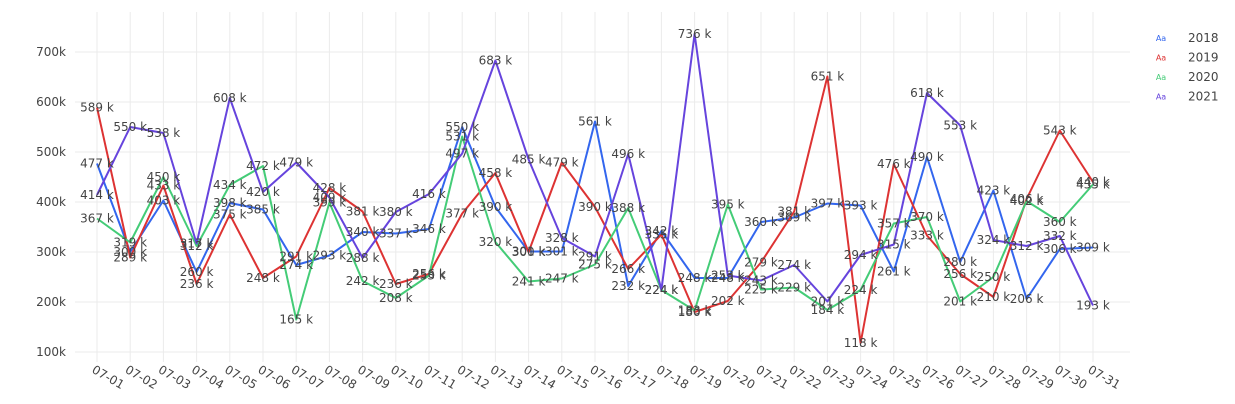 This screenshot has width=1235, height=404. Describe the element at coordinates (562, 279) in the screenshot. I see `data-label: 247 k` at that location.